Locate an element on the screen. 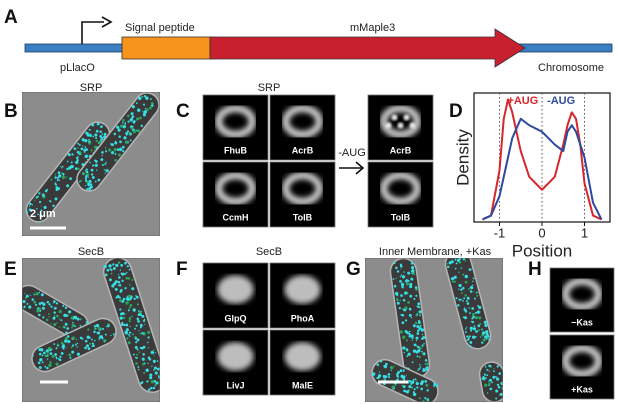 Image resolution: width=617 pixels, height=404 pixels. tile-label: −Kas is located at coordinates (582, 322).